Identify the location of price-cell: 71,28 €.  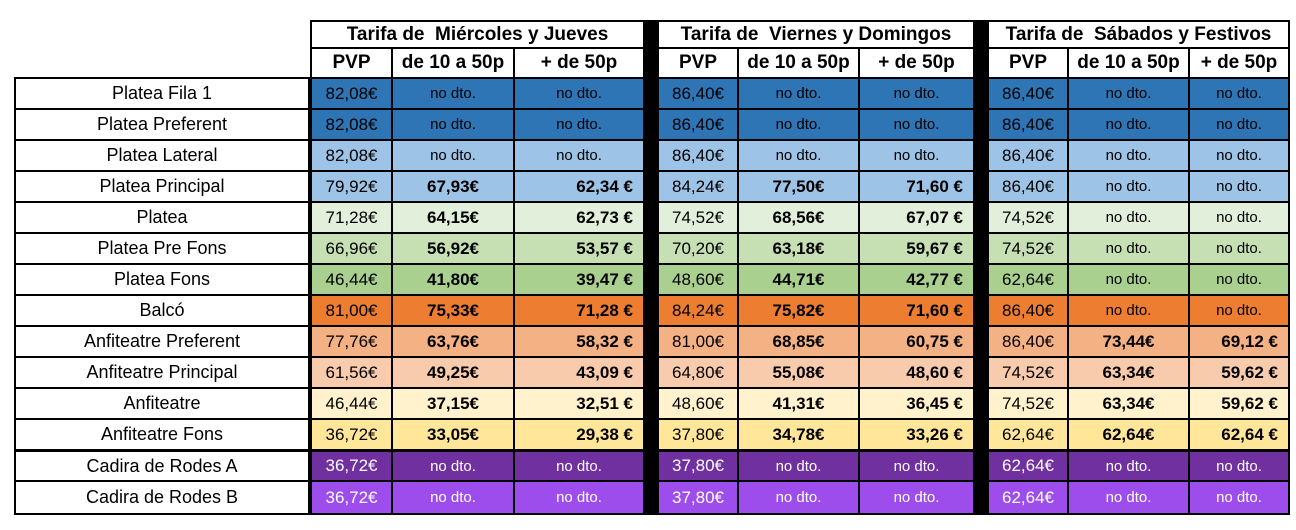
(579, 310).